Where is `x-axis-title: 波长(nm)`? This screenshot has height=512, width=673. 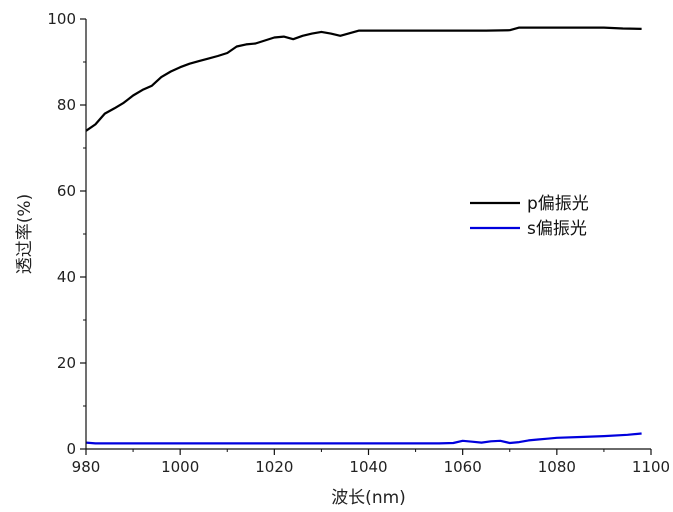 x-axis-title: 波长(nm) is located at coordinates (368, 498).